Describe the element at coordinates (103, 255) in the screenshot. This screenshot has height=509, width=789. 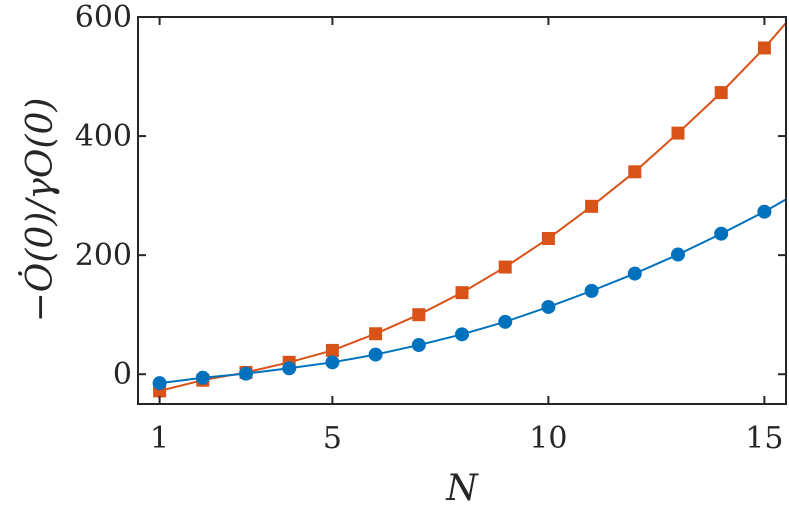
I see `y-tick-label-1: 200` at that location.